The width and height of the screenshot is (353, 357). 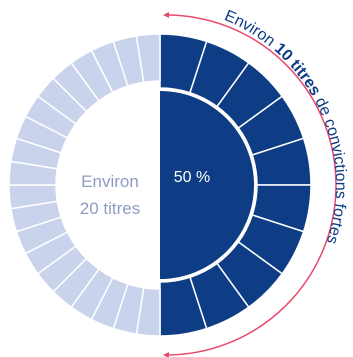 I want to click on arc-label-part: Environ, so click(x=252, y=29).